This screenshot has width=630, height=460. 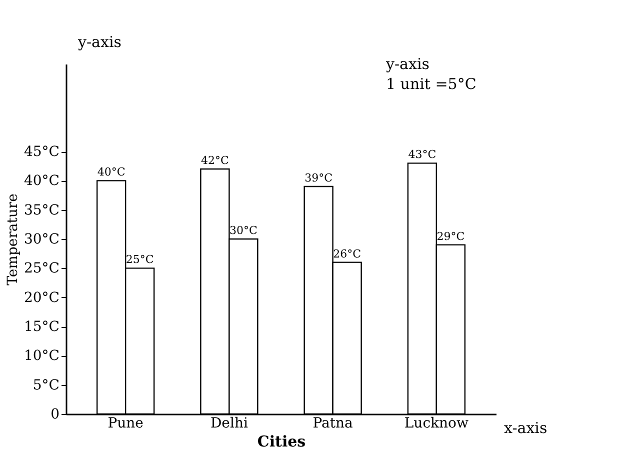 I want to click on y-axis-title: Temperature, so click(x=12, y=240).